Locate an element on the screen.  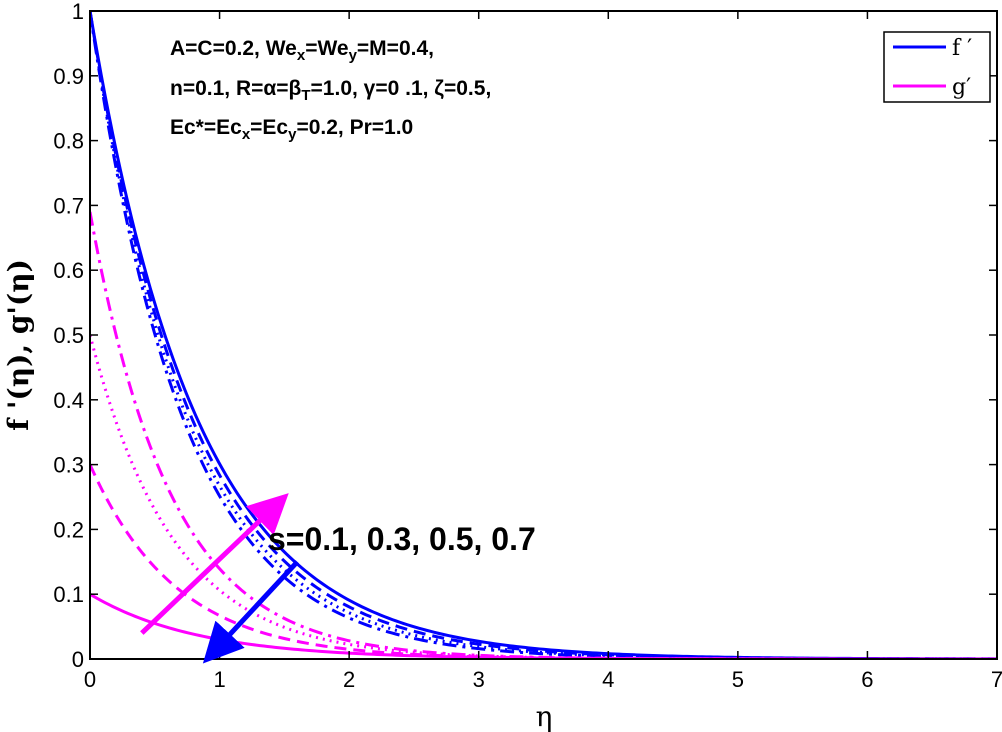
parameter-label: s=0.1, 0.3, 0.5, 0.7 is located at coordinates (402, 539).